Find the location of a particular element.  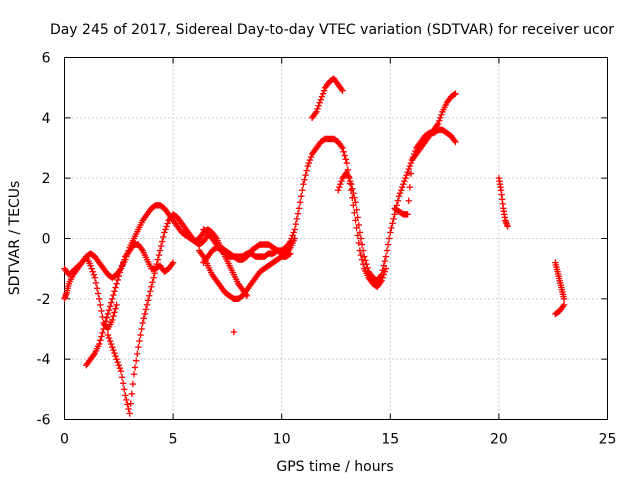

x-tick-label: 5 is located at coordinates (173, 440).